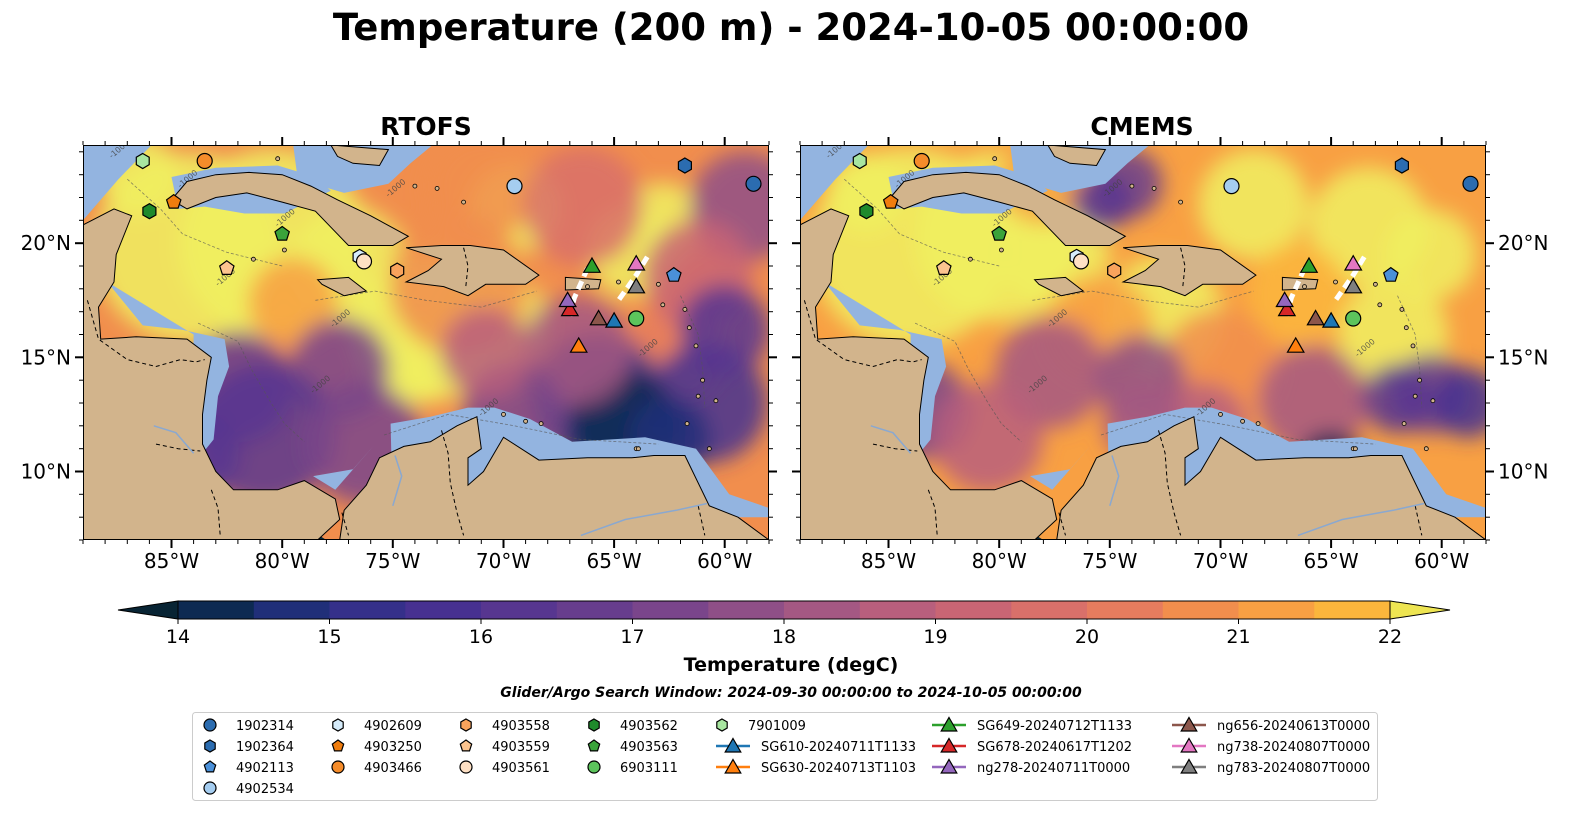 This screenshot has width=1582, height=827. Describe the element at coordinates (178, 637) in the screenshot. I see `colorbar-tick-label: 14` at that location.